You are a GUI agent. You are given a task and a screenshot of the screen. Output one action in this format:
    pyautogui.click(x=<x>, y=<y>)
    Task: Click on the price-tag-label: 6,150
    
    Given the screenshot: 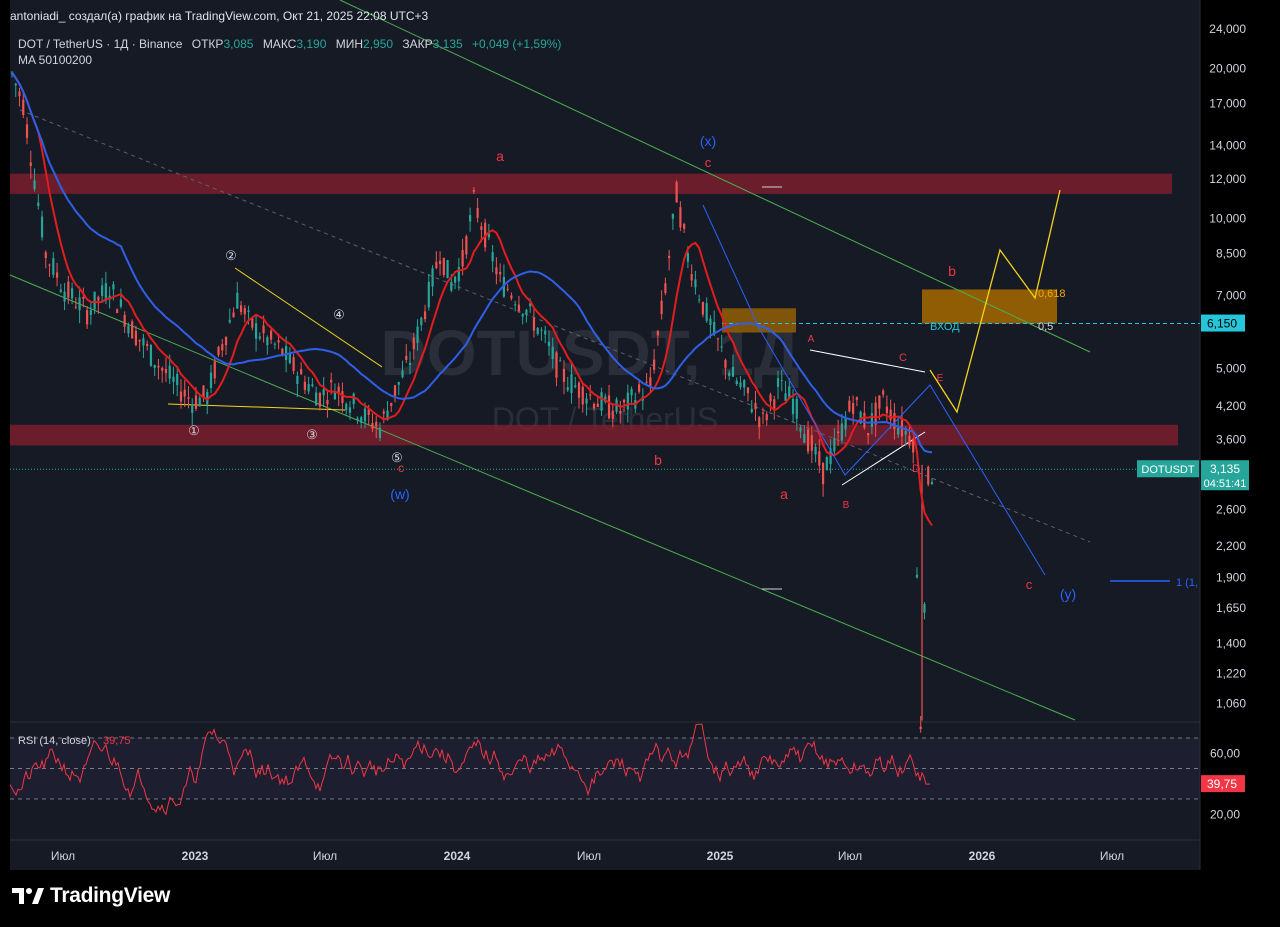 What is the action you would take?
    pyautogui.click(x=1222, y=324)
    